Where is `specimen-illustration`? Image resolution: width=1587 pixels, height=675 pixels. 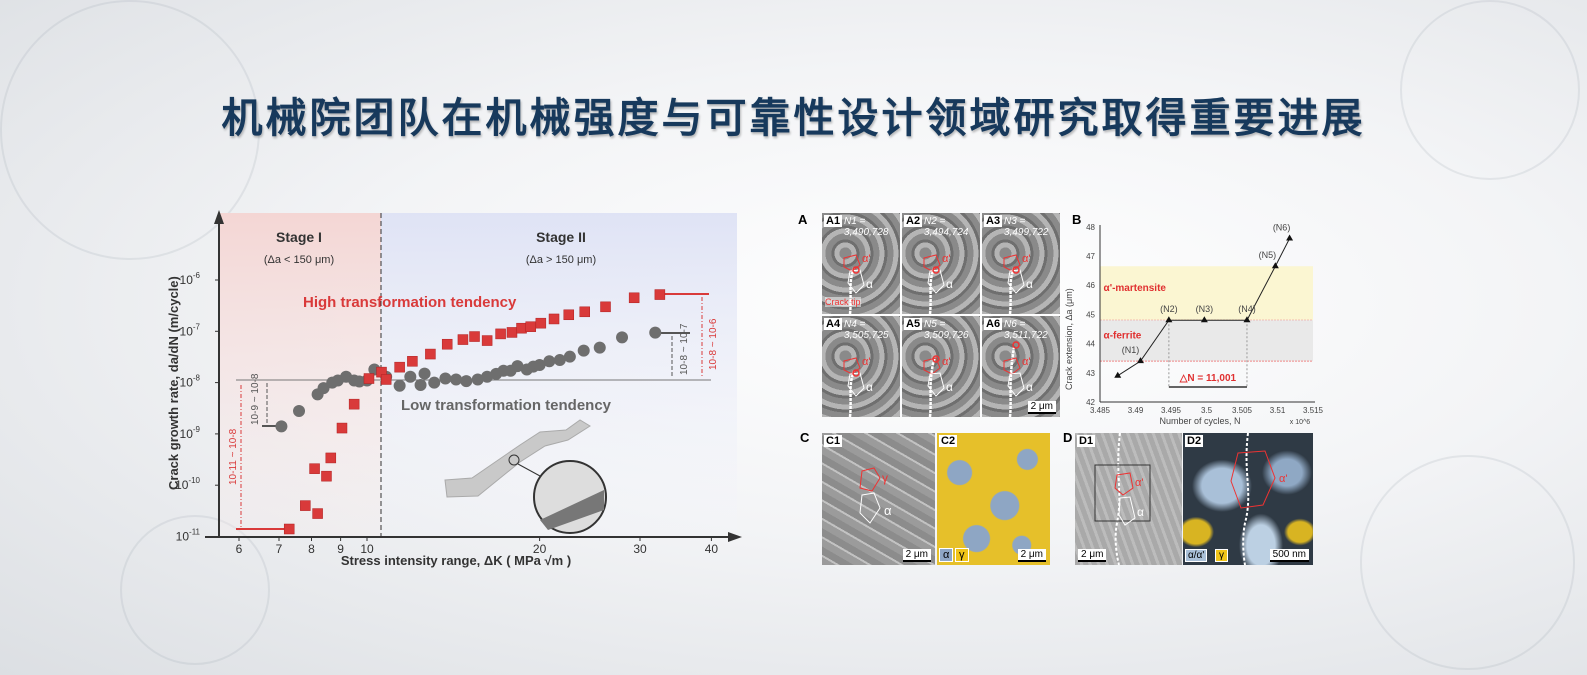 specimen-illustration is located at coordinates (525, 476).